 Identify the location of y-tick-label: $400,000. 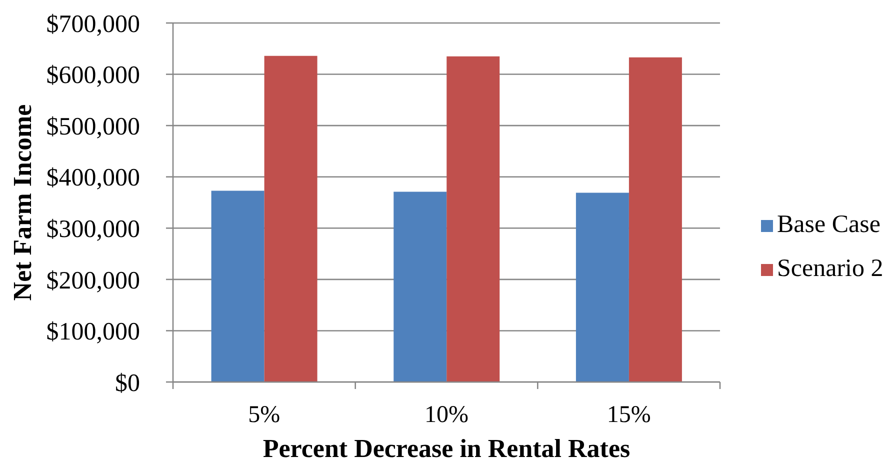
(93, 178).